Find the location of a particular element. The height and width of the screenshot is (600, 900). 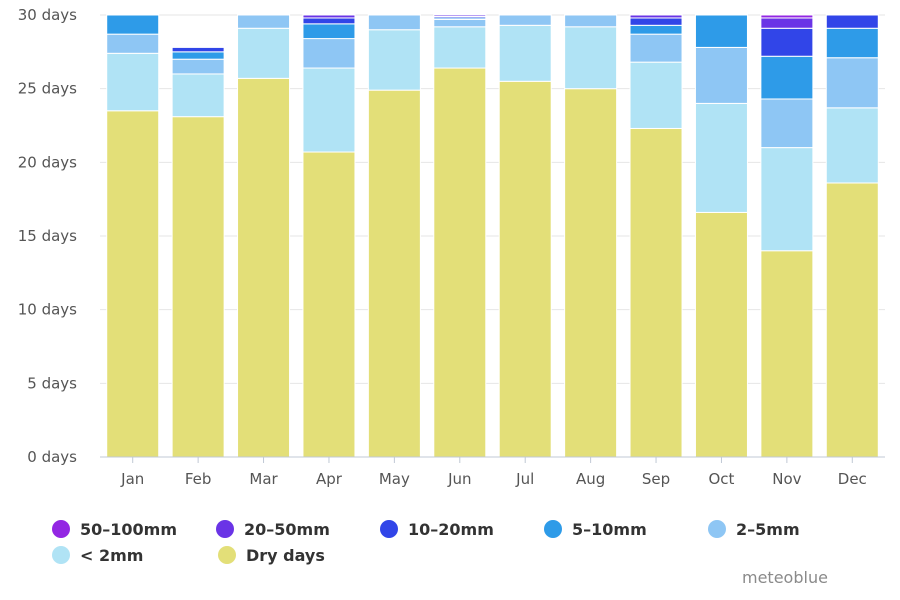

x-tick-label: Dec is located at coordinates (852, 479).